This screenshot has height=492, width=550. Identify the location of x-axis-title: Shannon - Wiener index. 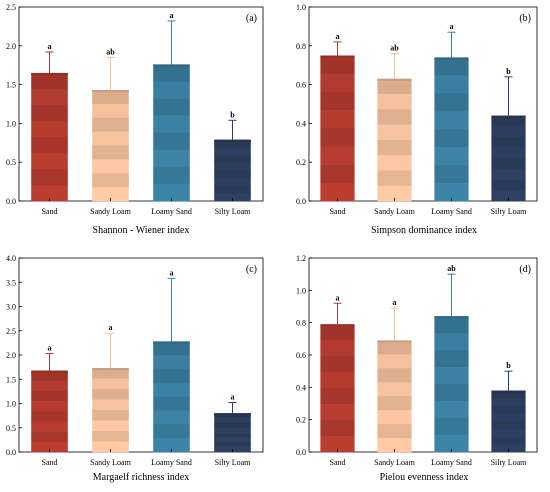
(141, 230).